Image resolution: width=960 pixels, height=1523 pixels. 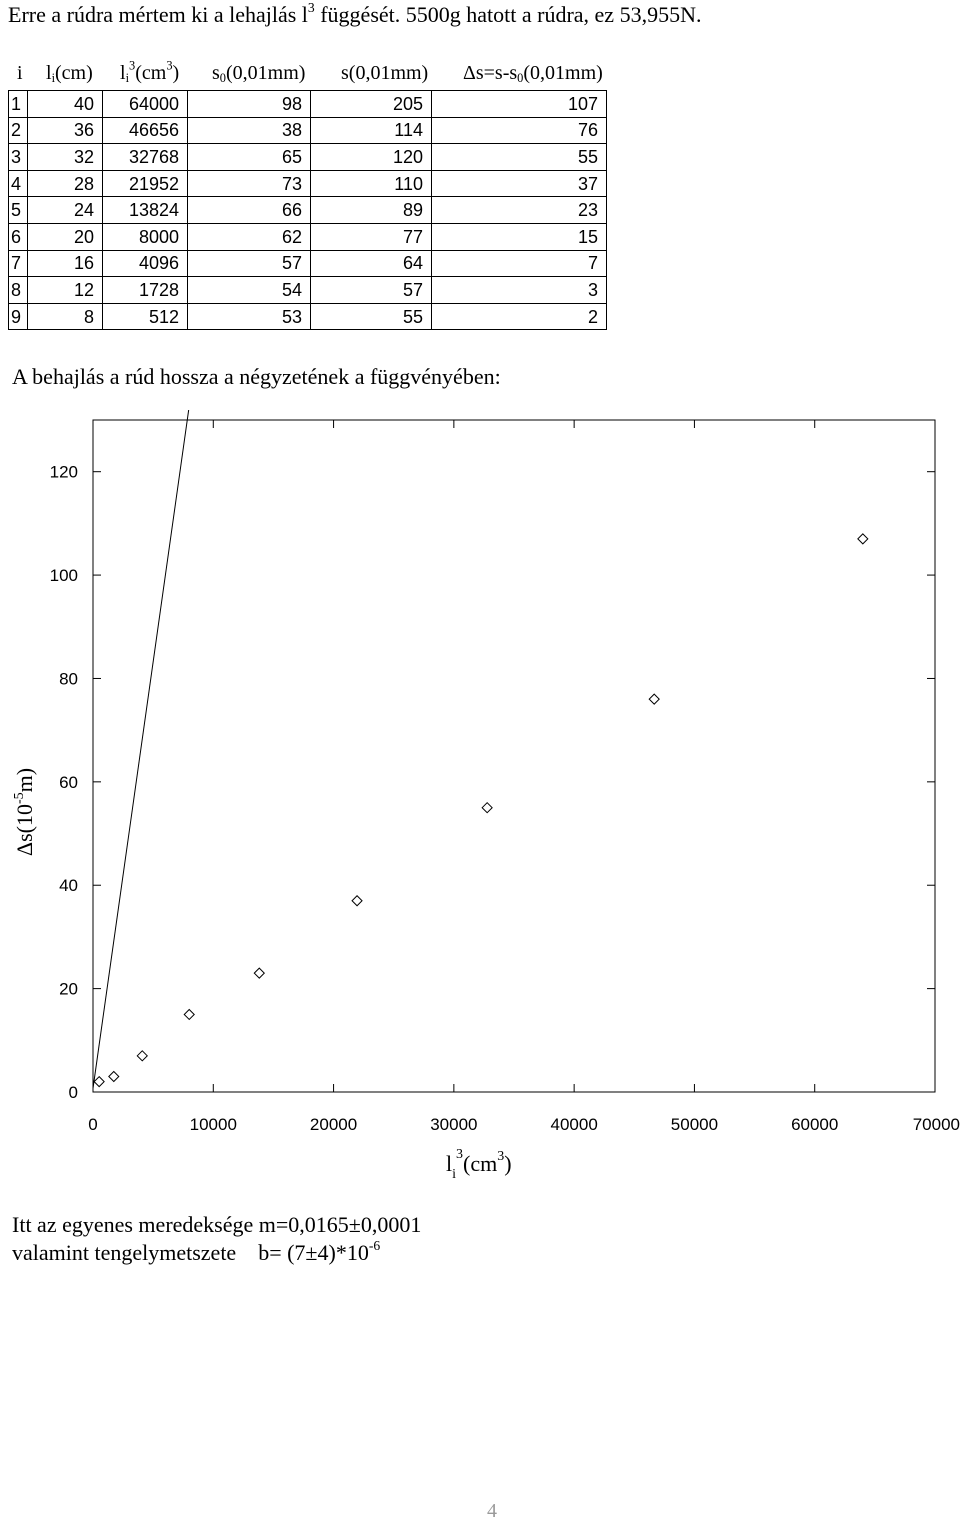 I want to click on cell-s0-value: 73, so click(x=249, y=183).